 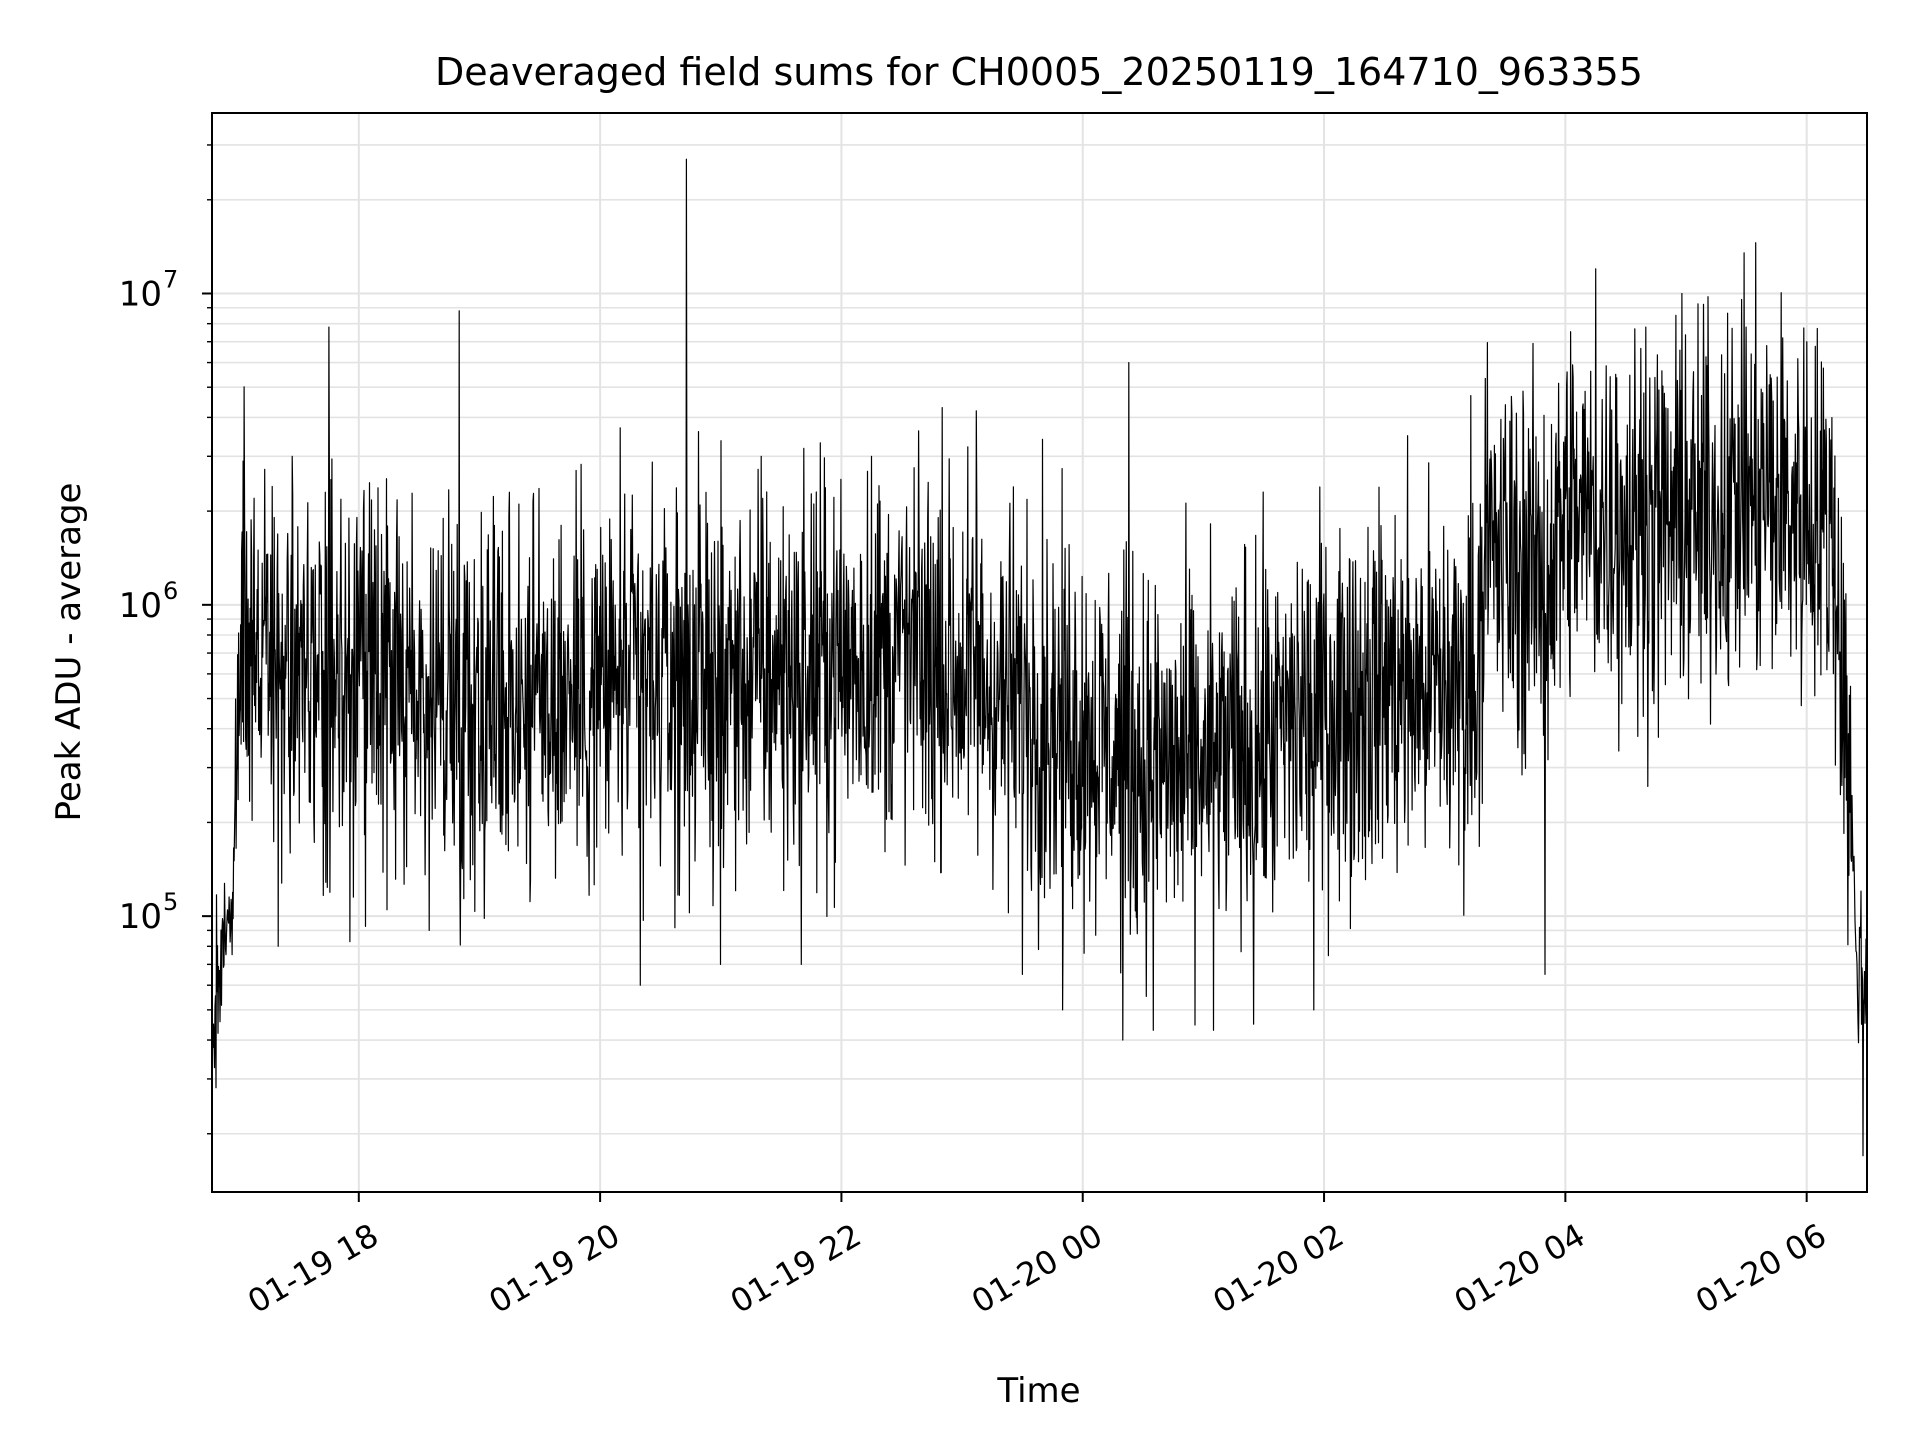 What do you see at coordinates (170, 902) in the screenshot?
I see `y-tick-exponent: 5` at bounding box center [170, 902].